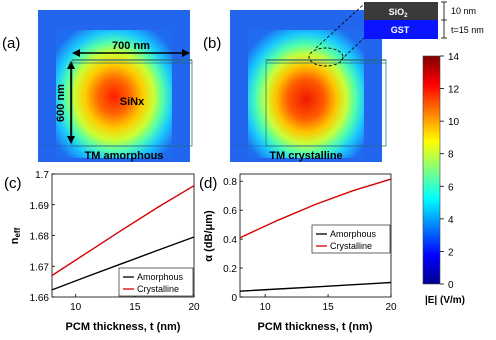 This screenshot has width=496, height=340. I want to click on layer-inset: SiO2 GST 10 nm t=15 nm, so click(399, 31).